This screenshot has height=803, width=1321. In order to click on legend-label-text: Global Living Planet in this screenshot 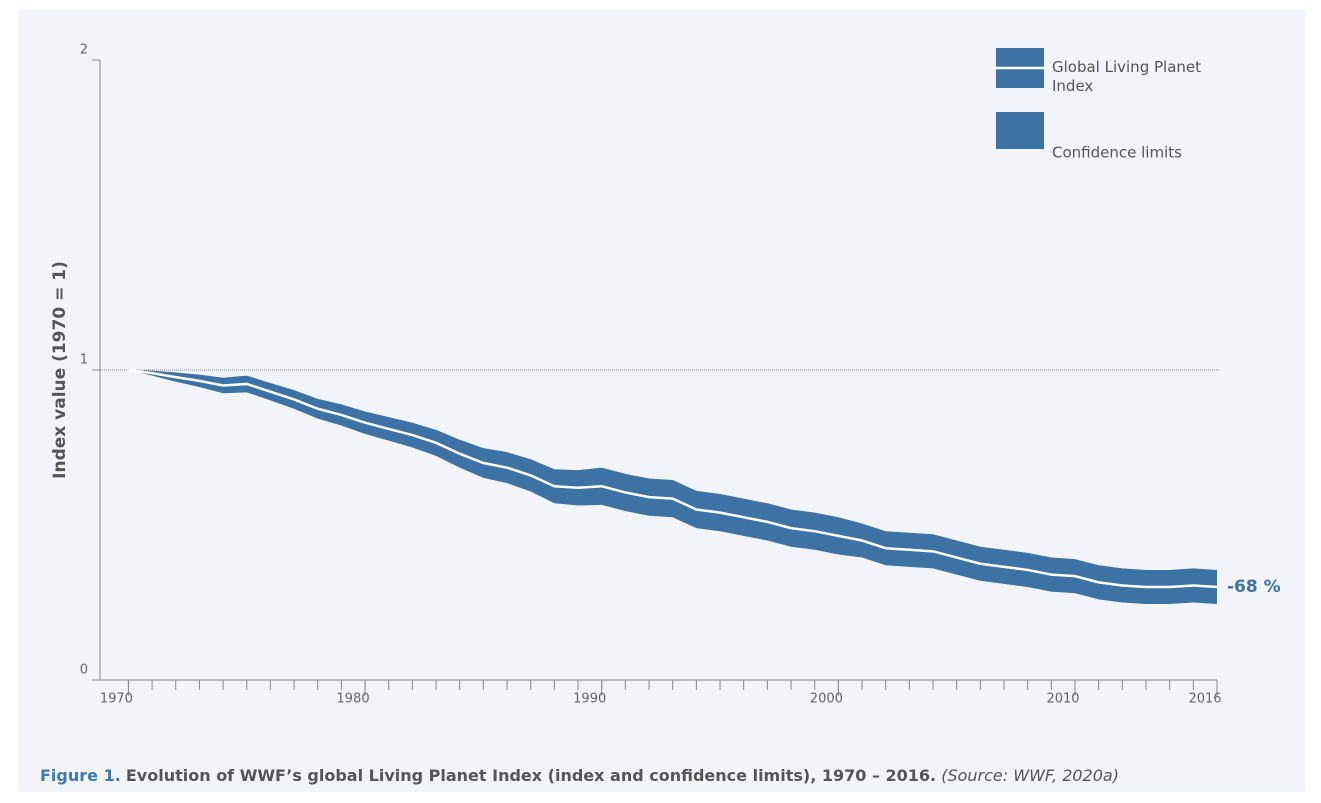, I will do `click(1126, 67)`.